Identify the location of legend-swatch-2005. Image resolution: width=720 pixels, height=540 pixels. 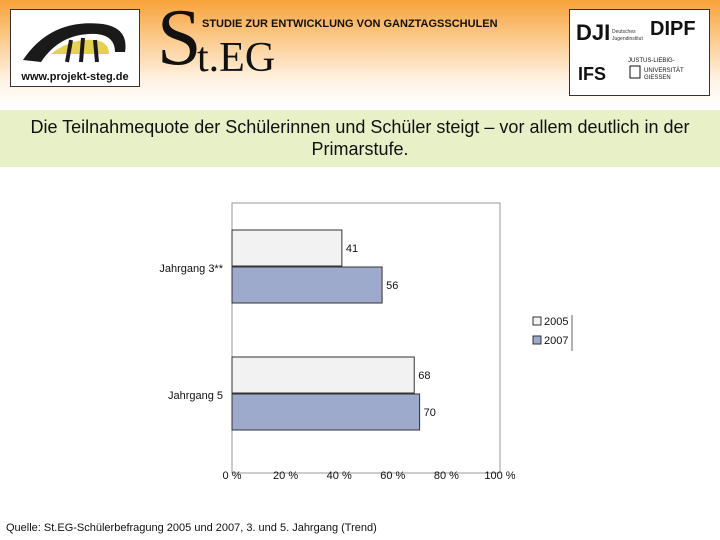
(537, 321).